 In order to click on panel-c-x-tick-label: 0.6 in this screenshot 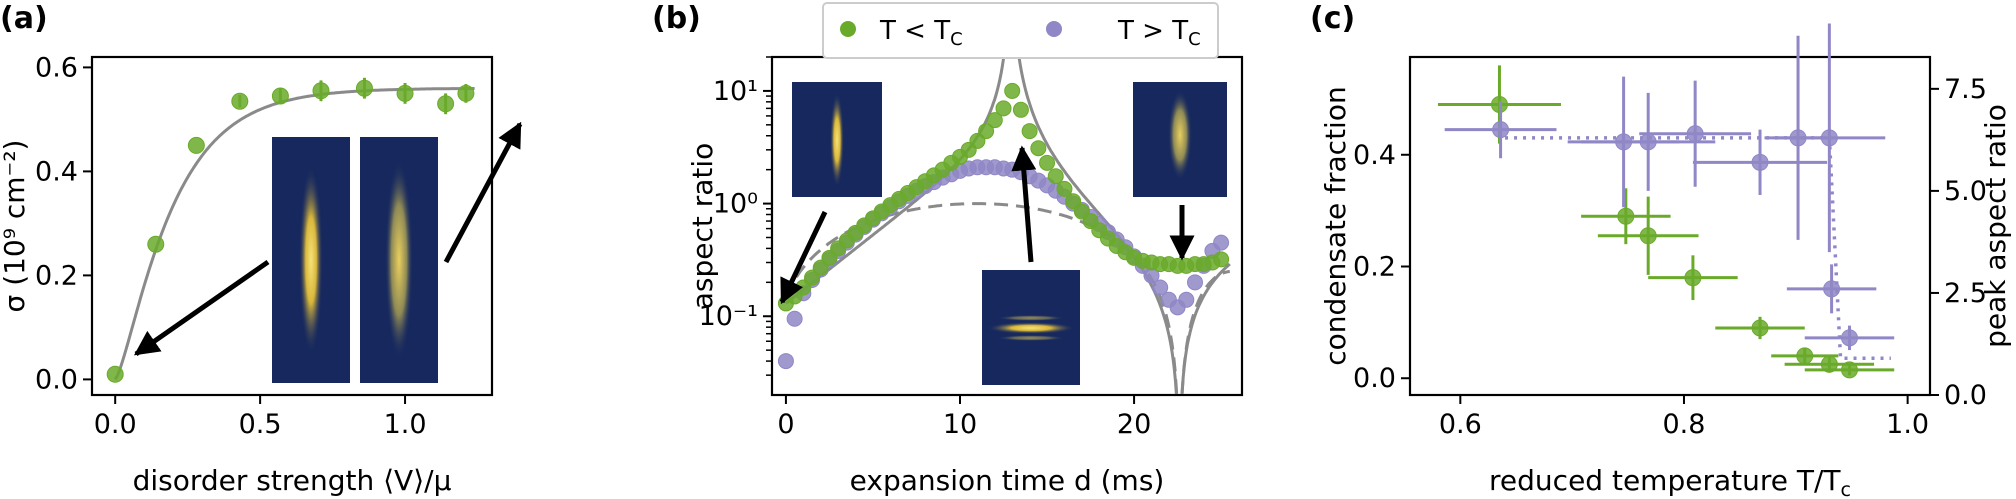, I will do `click(1460, 424)`.